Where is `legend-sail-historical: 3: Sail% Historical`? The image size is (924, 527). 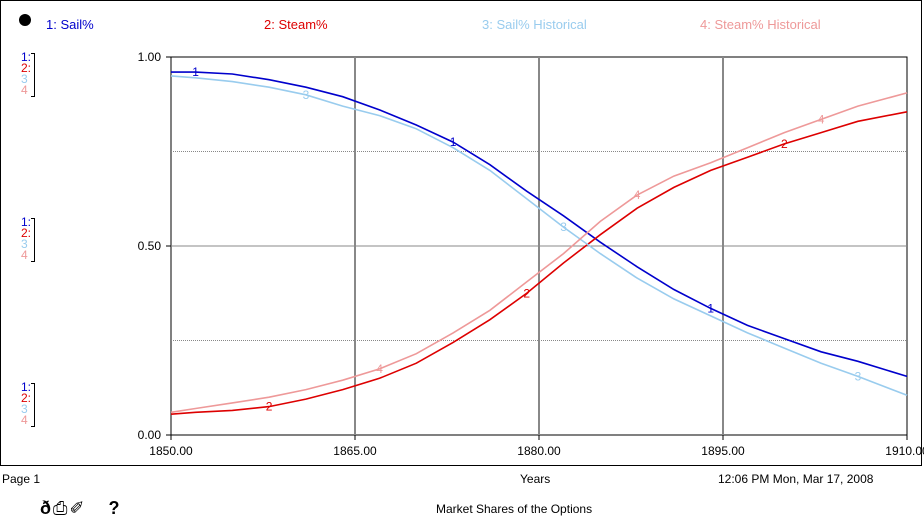
legend-sail-historical: 3: Sail% Historical is located at coordinates (534, 24).